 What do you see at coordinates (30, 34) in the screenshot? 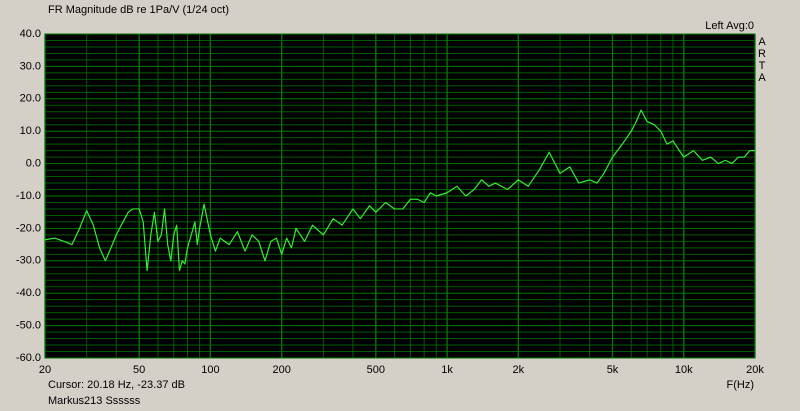
I see `y-tick-label: 40.0` at bounding box center [30, 34].